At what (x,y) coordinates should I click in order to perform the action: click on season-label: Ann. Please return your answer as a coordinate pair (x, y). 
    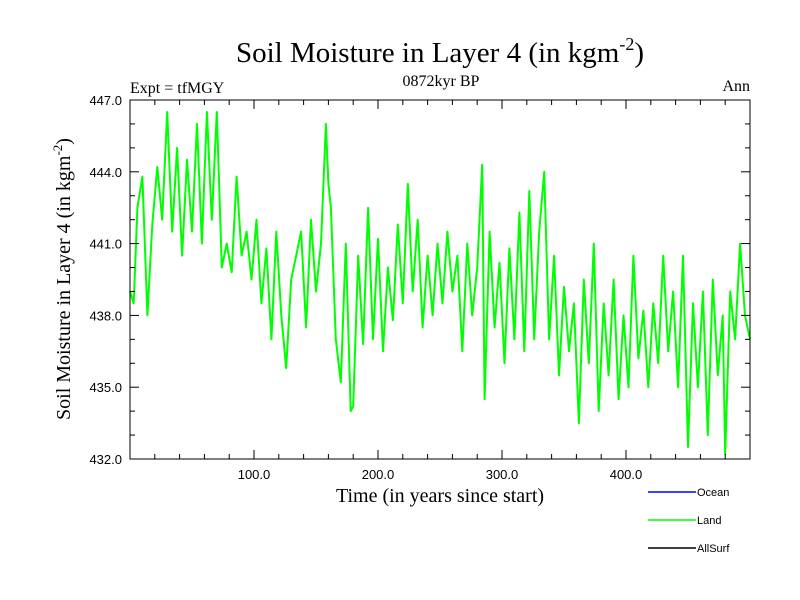
    Looking at the image, I should click on (736, 86).